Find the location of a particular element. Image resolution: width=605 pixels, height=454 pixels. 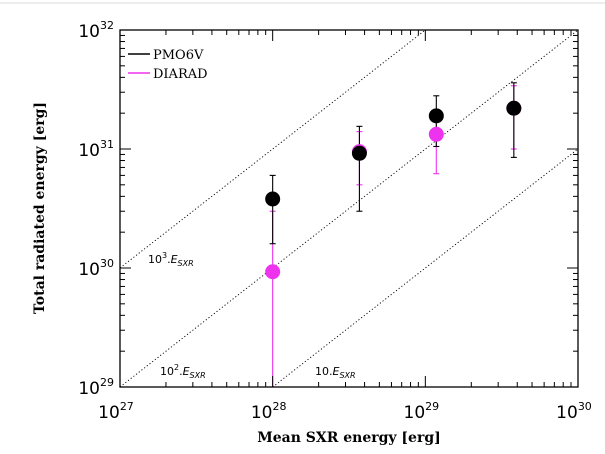

x-tick-label: 1028 is located at coordinates (269, 411).